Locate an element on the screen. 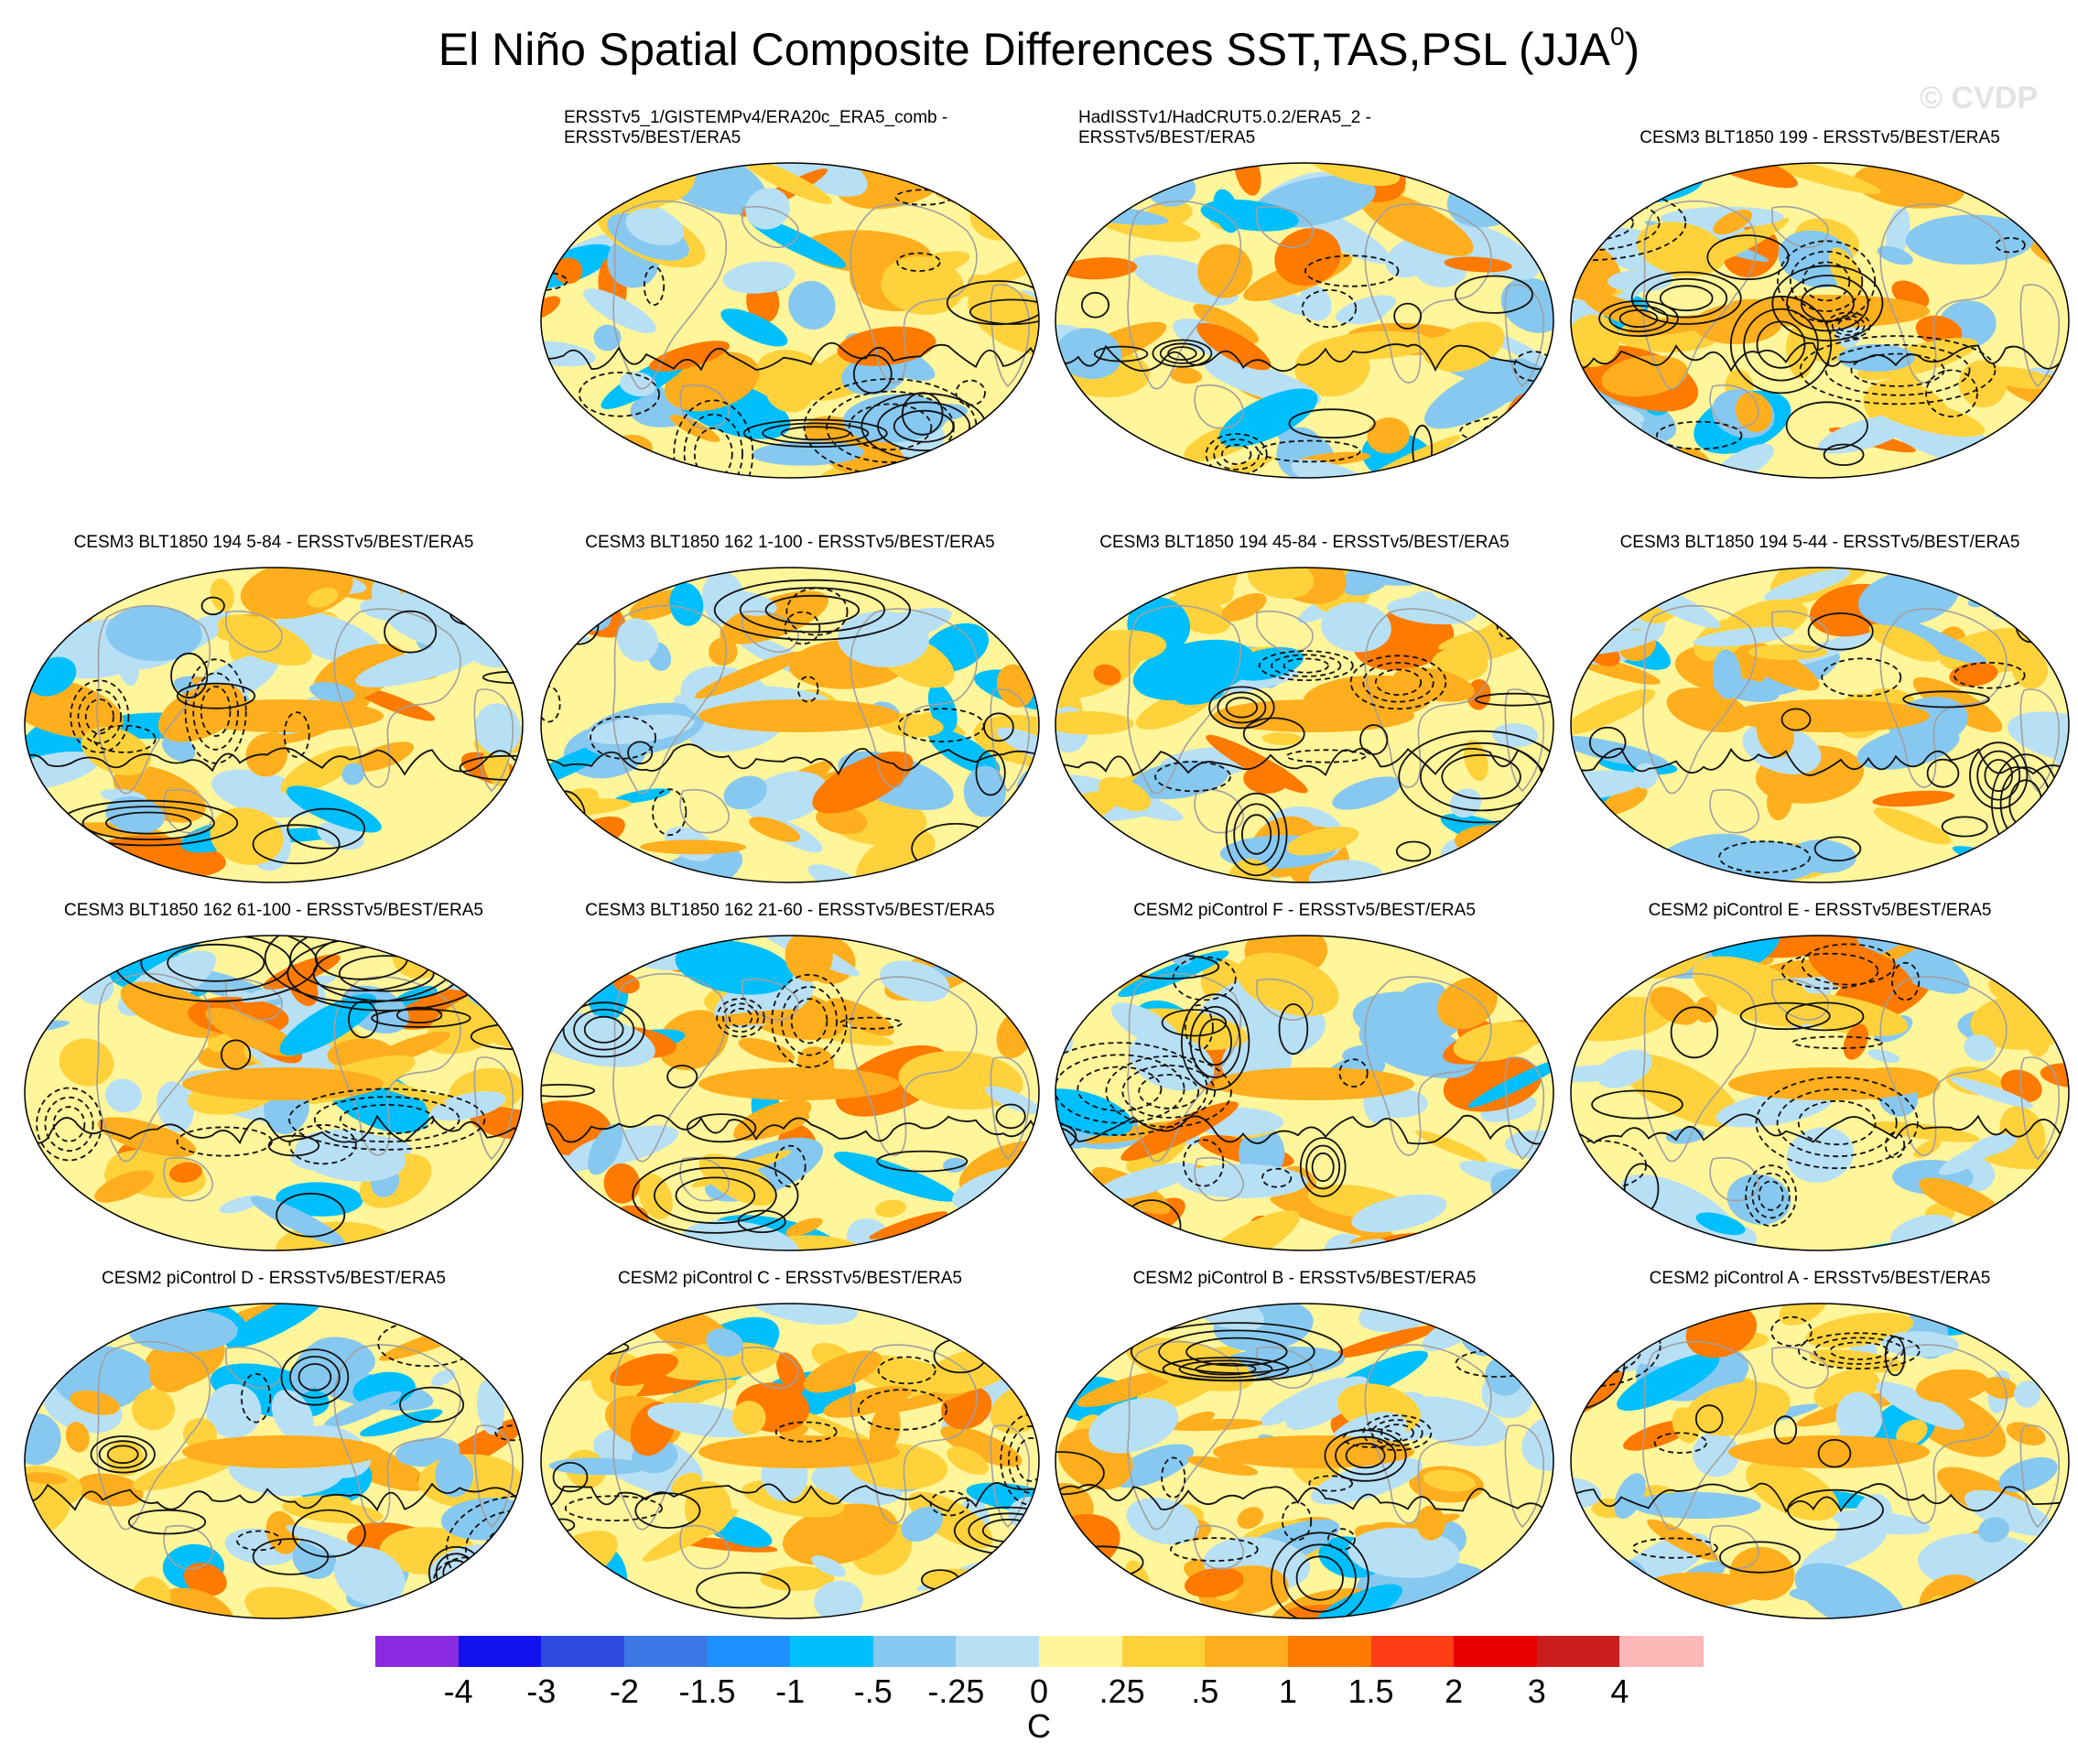  map-panel: CESM2 piControl C - ERSSTv5/BEST/ERA5 is located at coordinates (790, 1440).